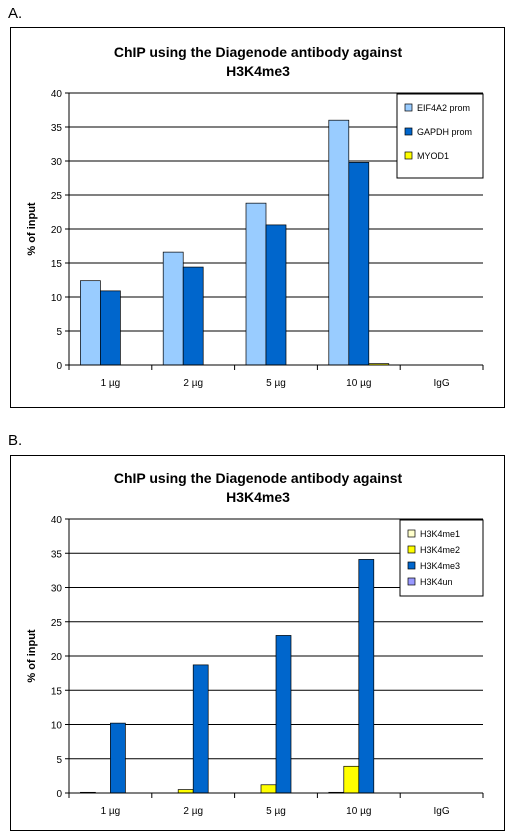  What do you see at coordinates (193, 811) in the screenshot?
I see `chart-b-category-label: 2 µg` at bounding box center [193, 811].